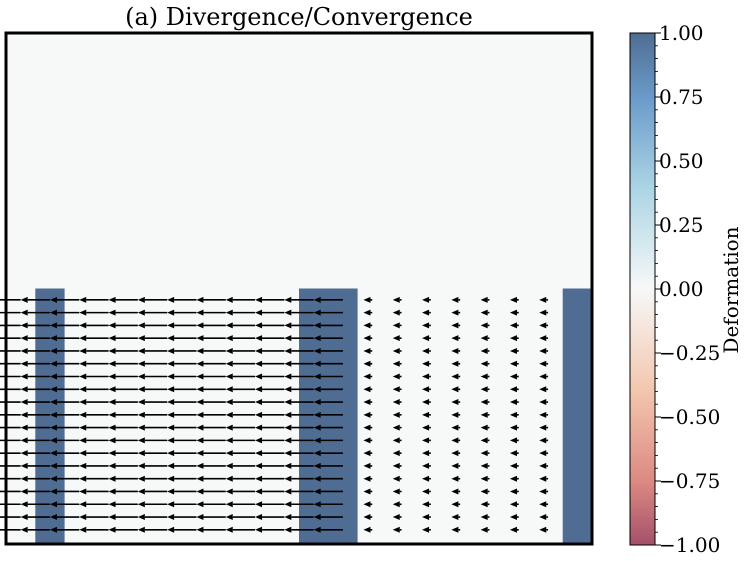 This screenshot has height=561, width=747. I want to click on colorbar-tick-label: −0.50, so click(689, 417).